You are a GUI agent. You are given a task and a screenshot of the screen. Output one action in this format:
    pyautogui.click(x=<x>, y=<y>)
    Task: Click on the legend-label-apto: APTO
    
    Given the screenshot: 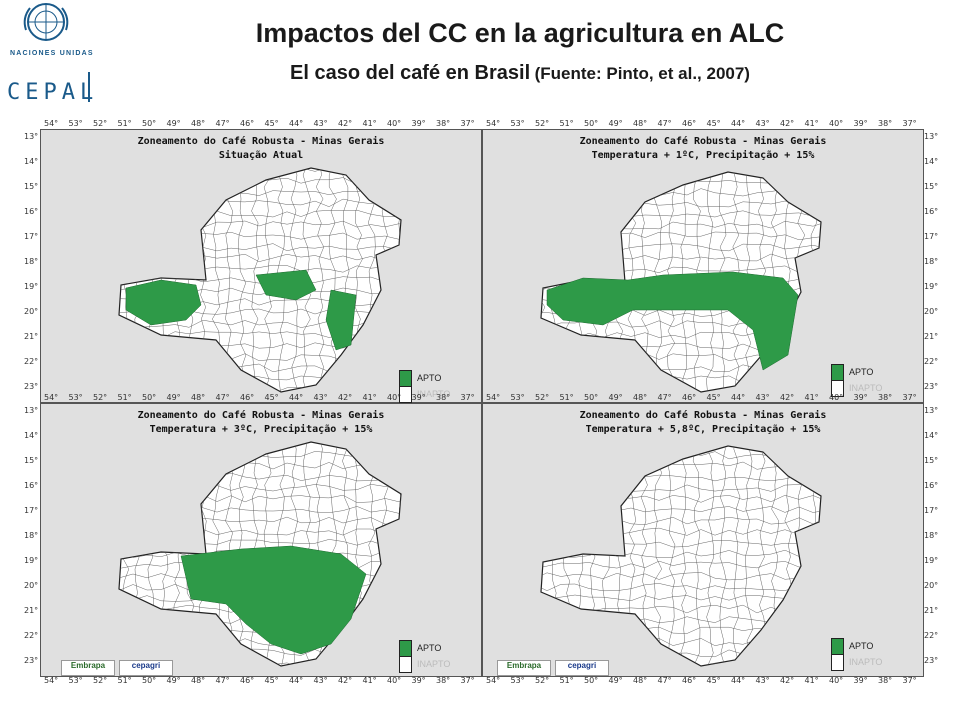 What is the action you would take?
    pyautogui.click(x=861, y=372)
    